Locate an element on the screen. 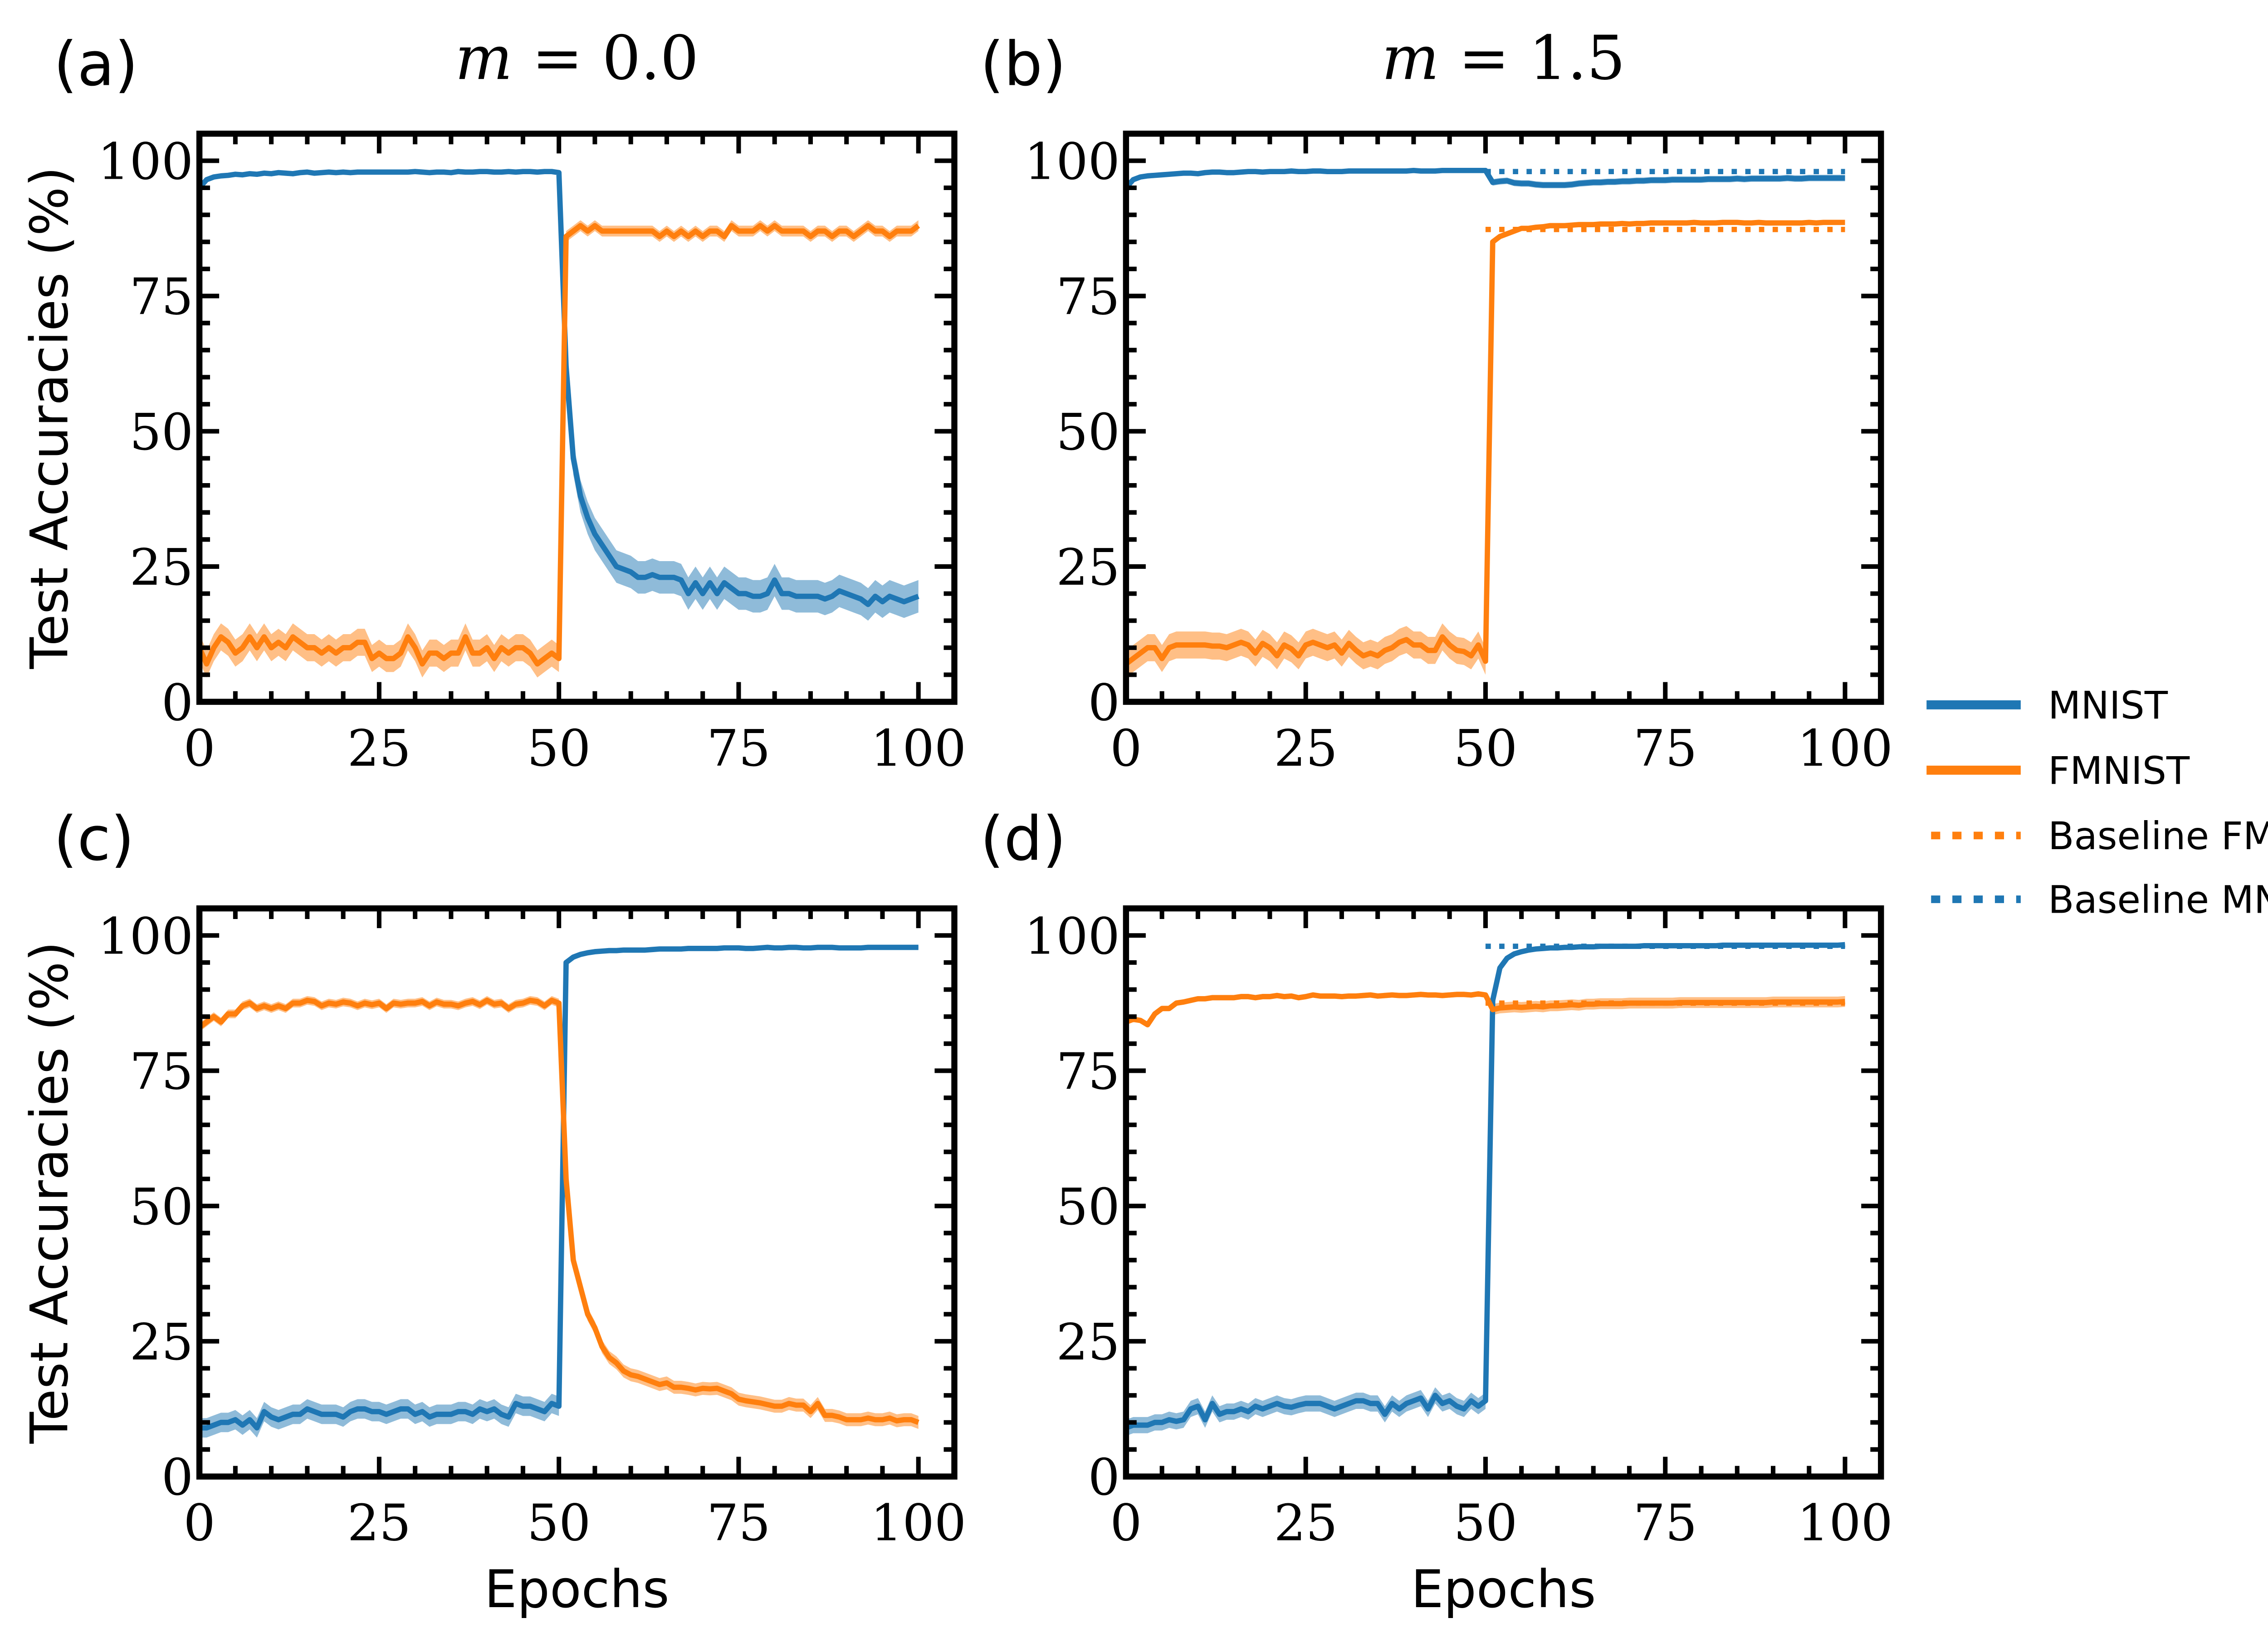 The image size is (2268, 1633). panel-label: (d) is located at coordinates (1023, 838).